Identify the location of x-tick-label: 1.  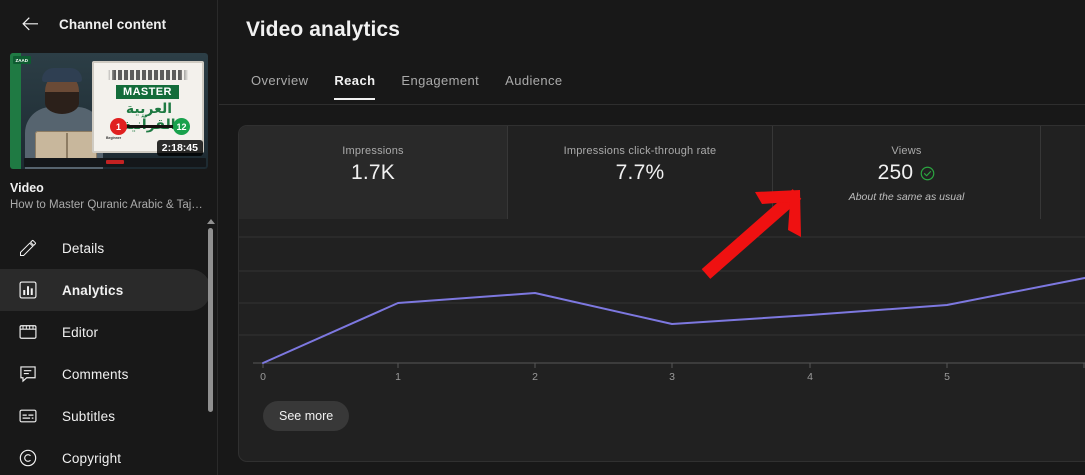
(398, 377).